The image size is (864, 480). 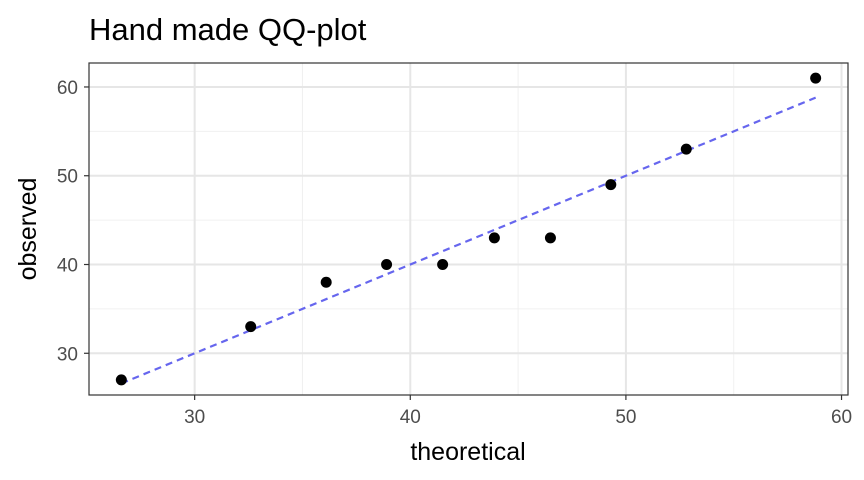 I want to click on y-axis-ticks: 30 40 50 60, so click(x=73, y=221).